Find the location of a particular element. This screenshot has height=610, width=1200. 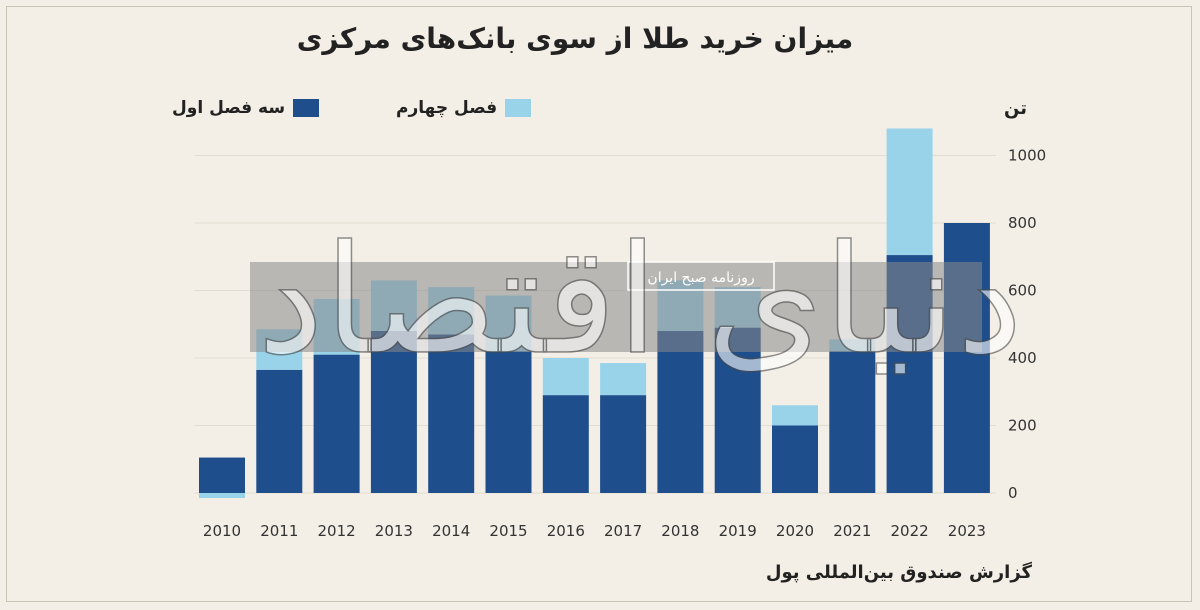

x-tick-label: 2020 is located at coordinates (795, 531).